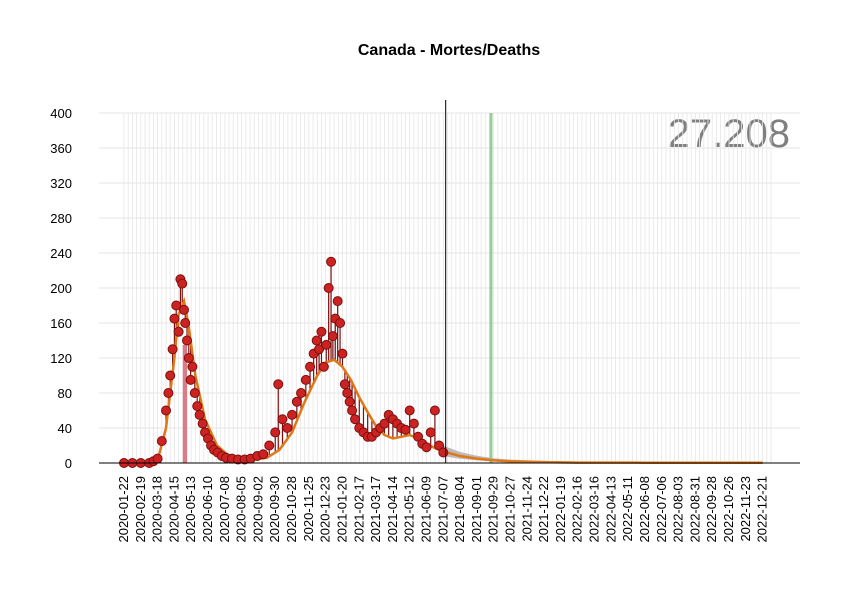  Describe the element at coordinates (274, 509) in the screenshot. I see `x-tick-label: 2020-09-30` at that location.